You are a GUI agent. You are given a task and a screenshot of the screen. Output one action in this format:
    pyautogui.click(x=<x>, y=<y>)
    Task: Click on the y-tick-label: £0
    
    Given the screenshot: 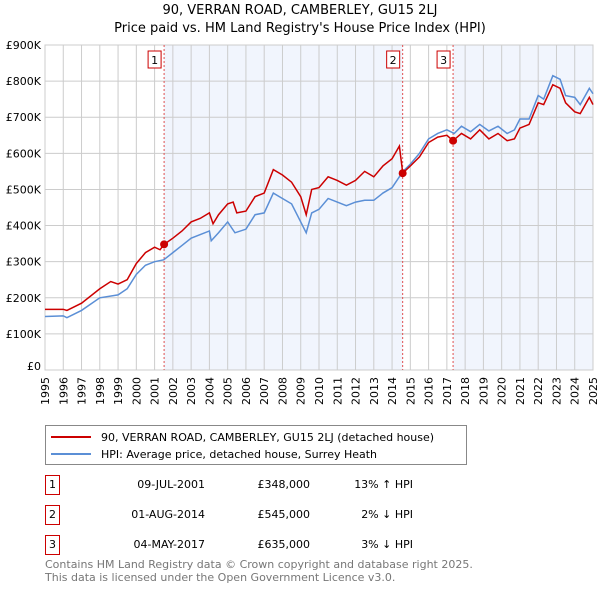 What is the action you would take?
    pyautogui.click(x=34, y=366)
    